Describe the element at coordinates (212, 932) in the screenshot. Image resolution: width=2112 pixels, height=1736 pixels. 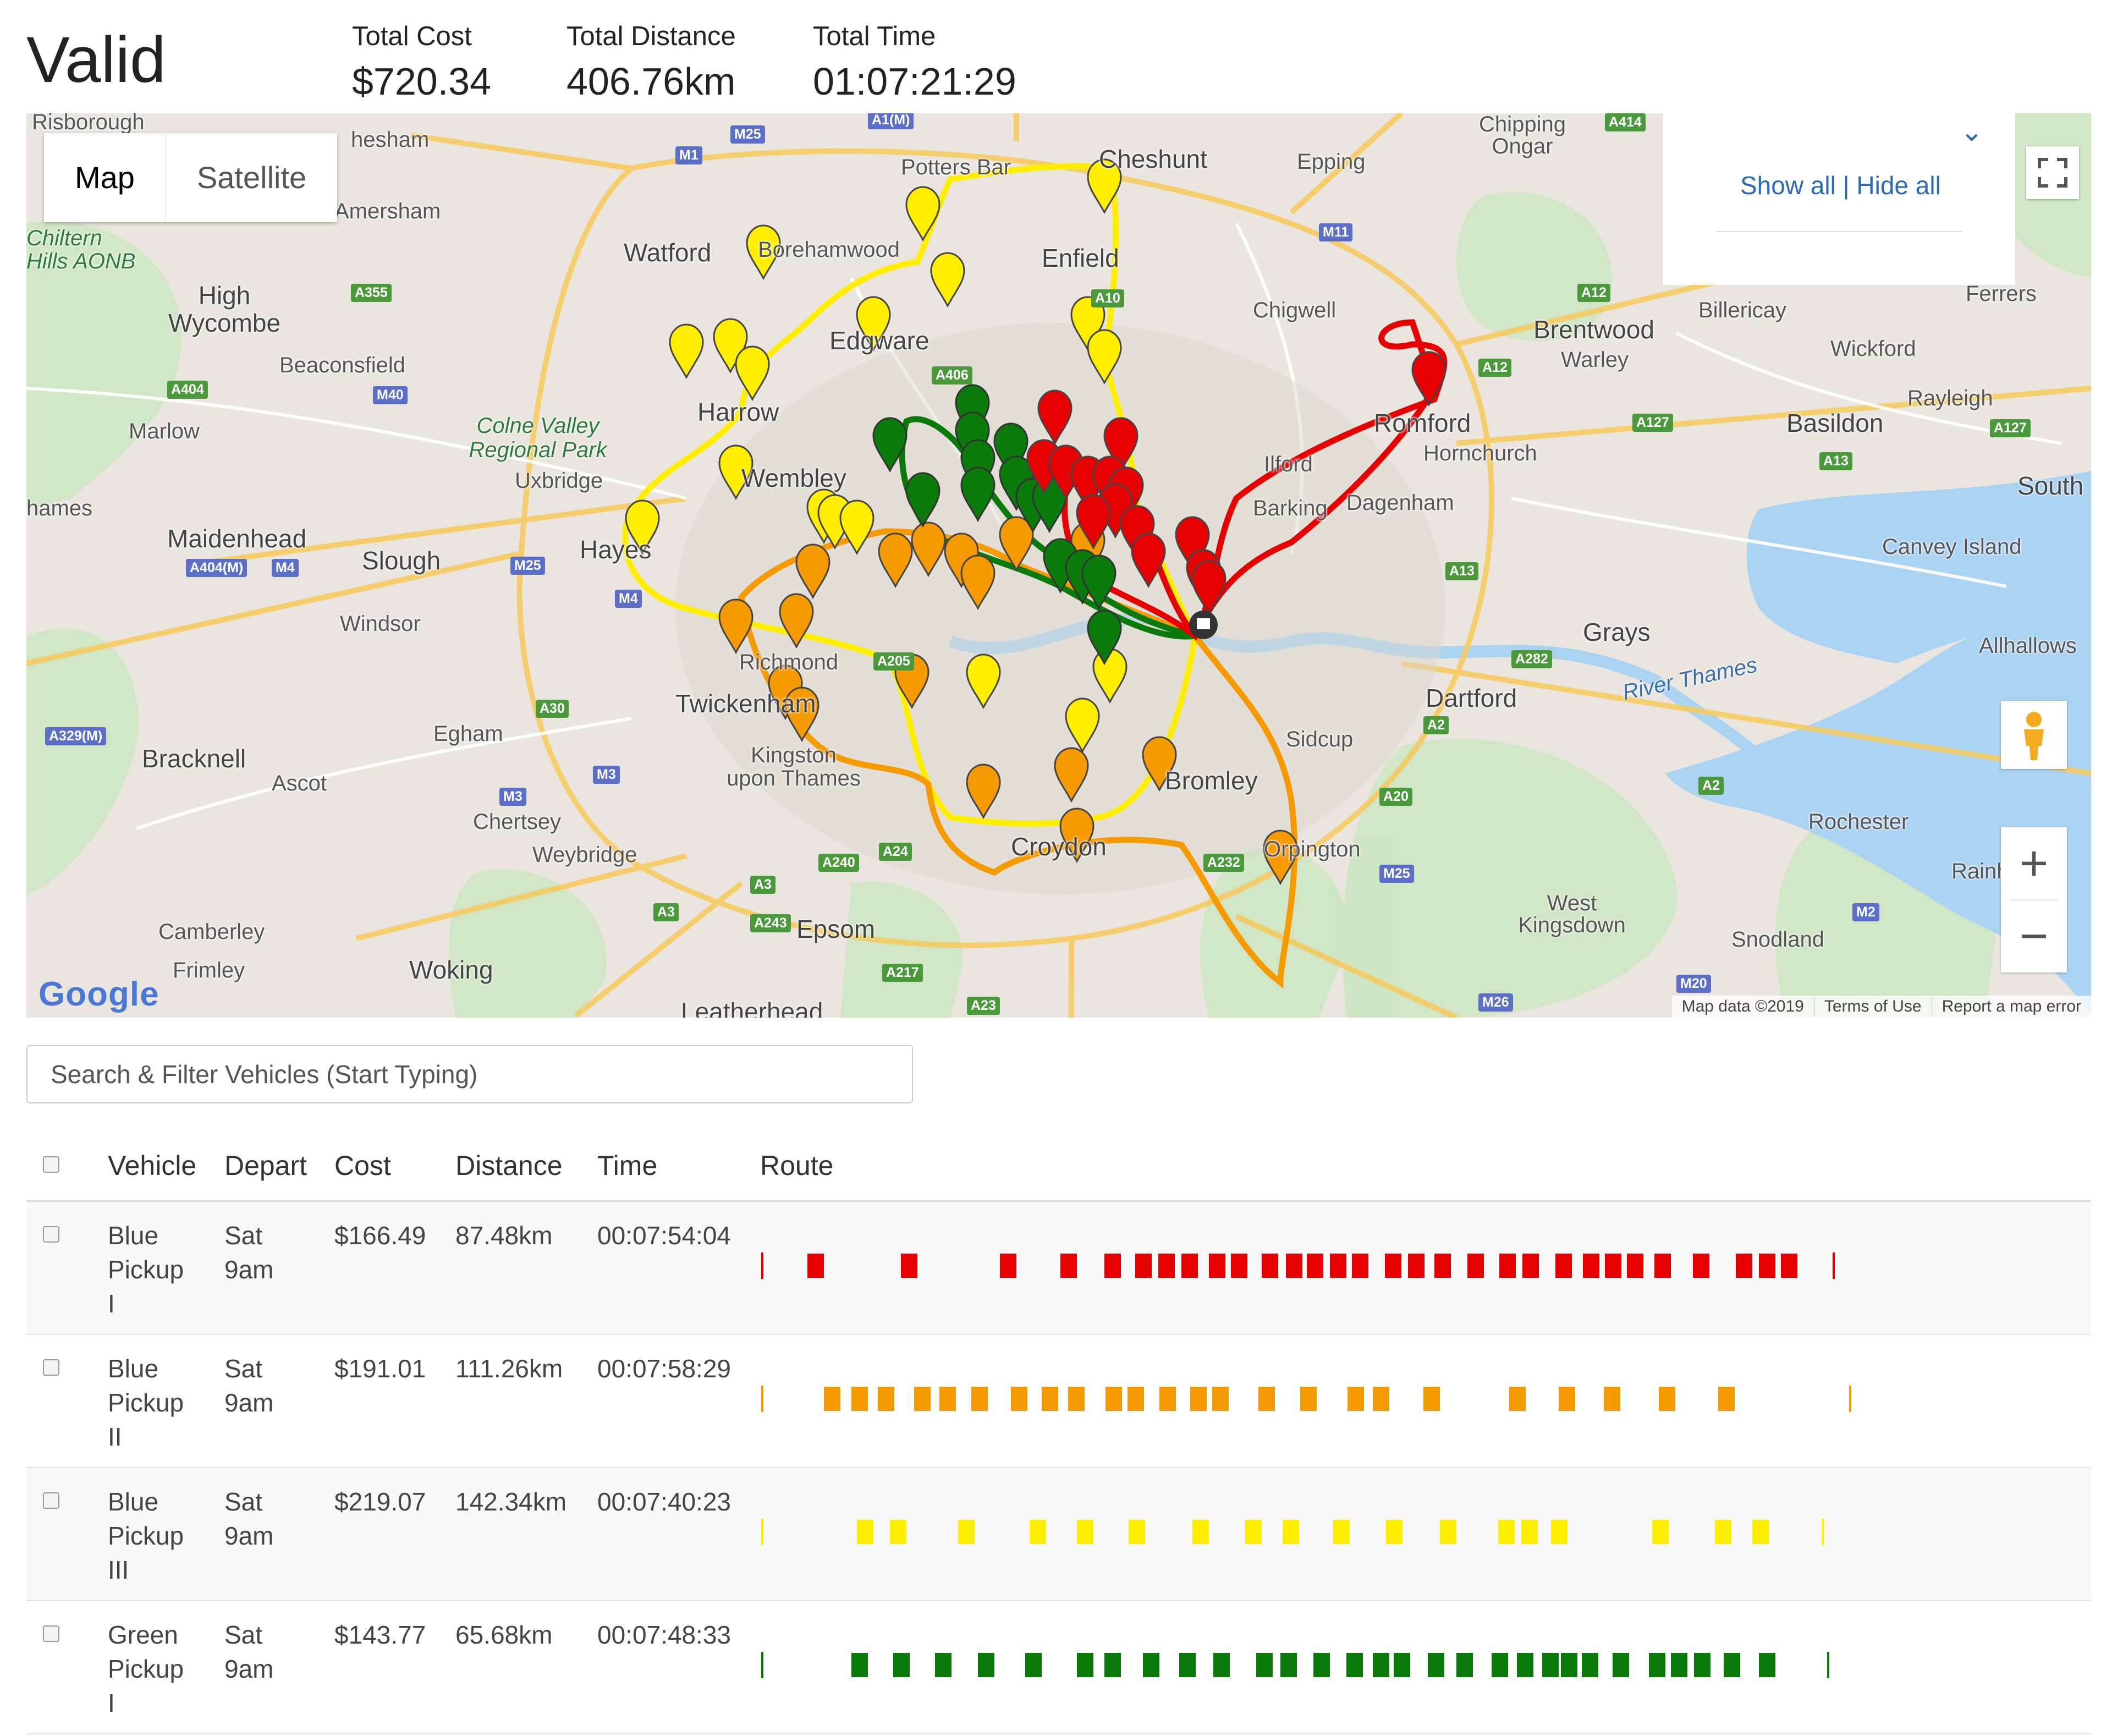
I see `map-place-label: Camberley` at that location.